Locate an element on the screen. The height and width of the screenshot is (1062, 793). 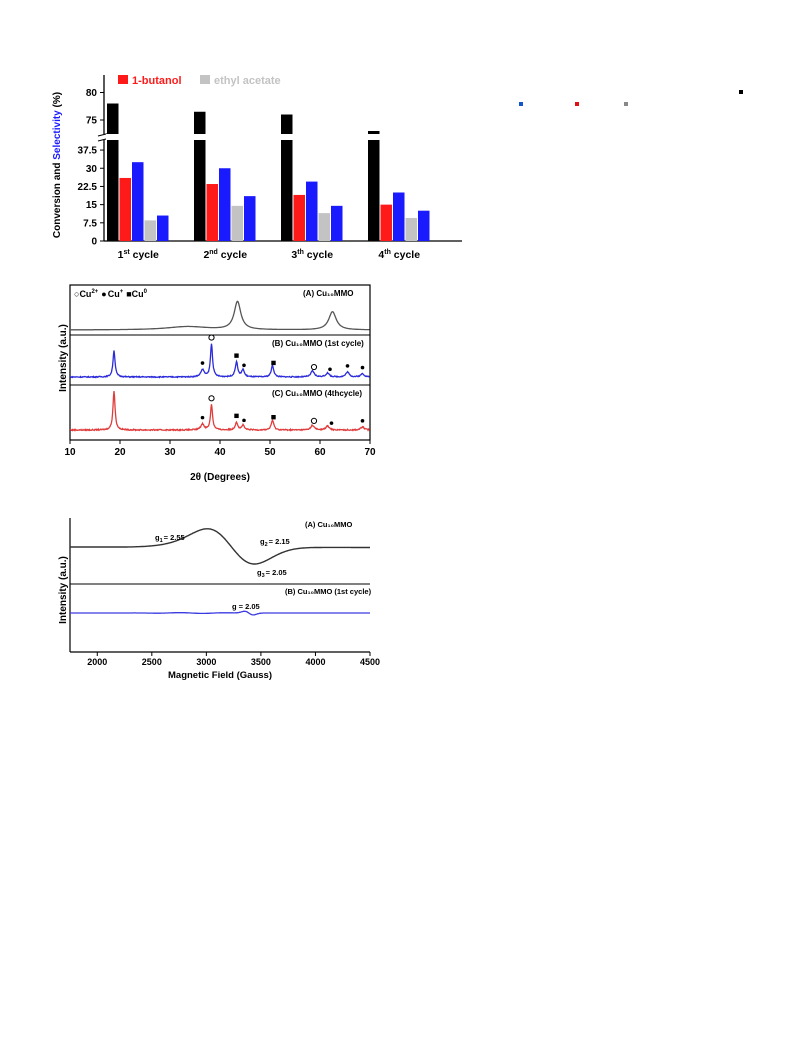
g1-sub: 1 is located at coordinates (161, 541).